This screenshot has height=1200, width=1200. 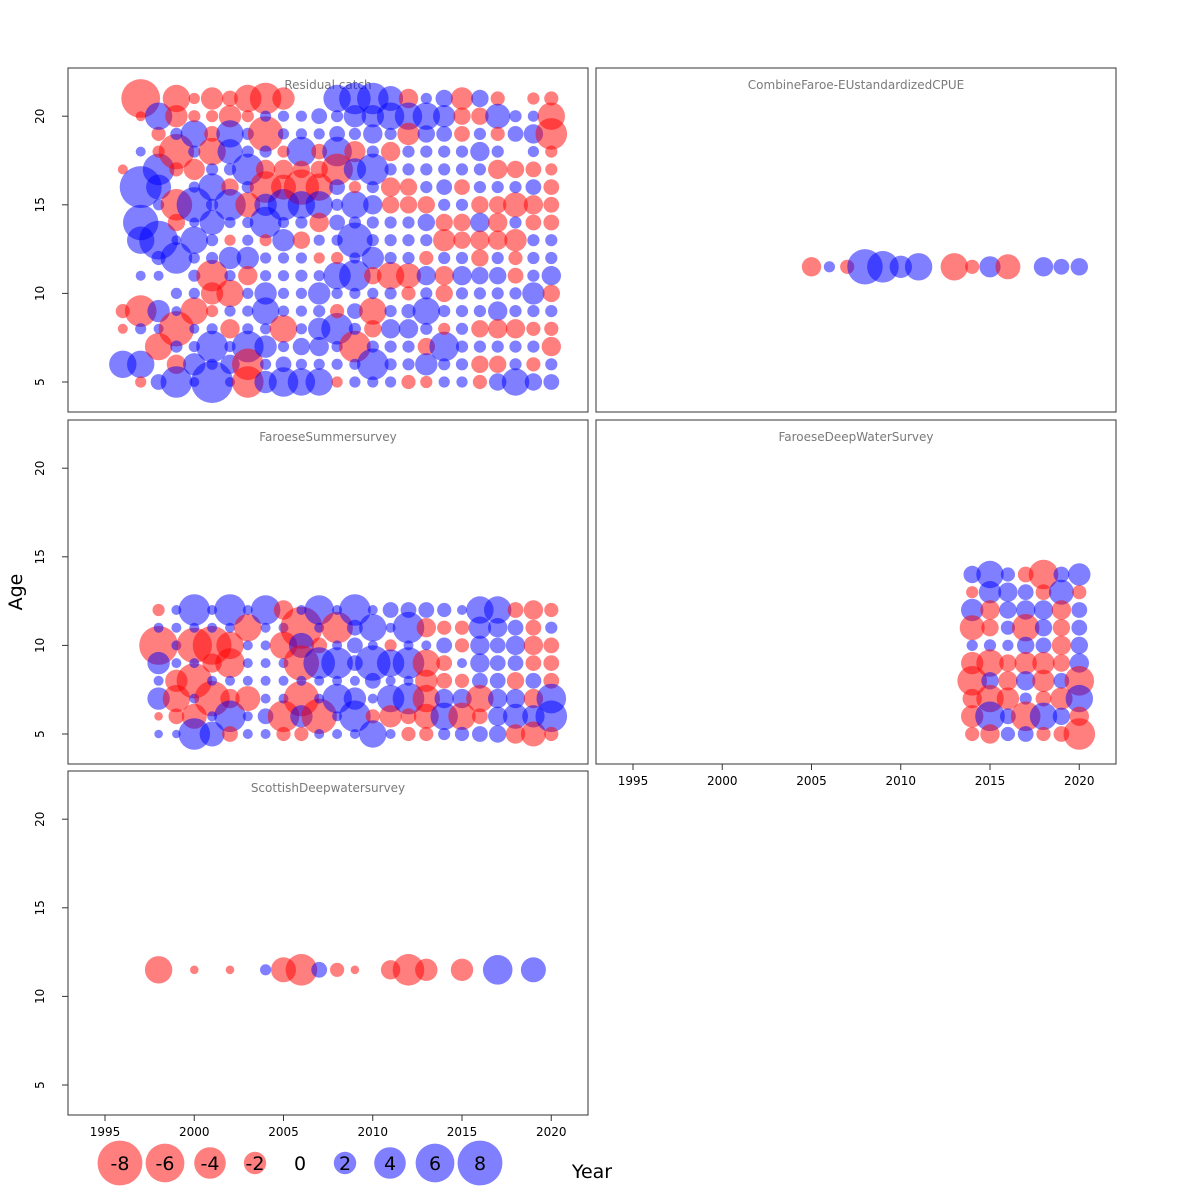 I want to click on y-tick-label: 20, so click(x=40, y=116).